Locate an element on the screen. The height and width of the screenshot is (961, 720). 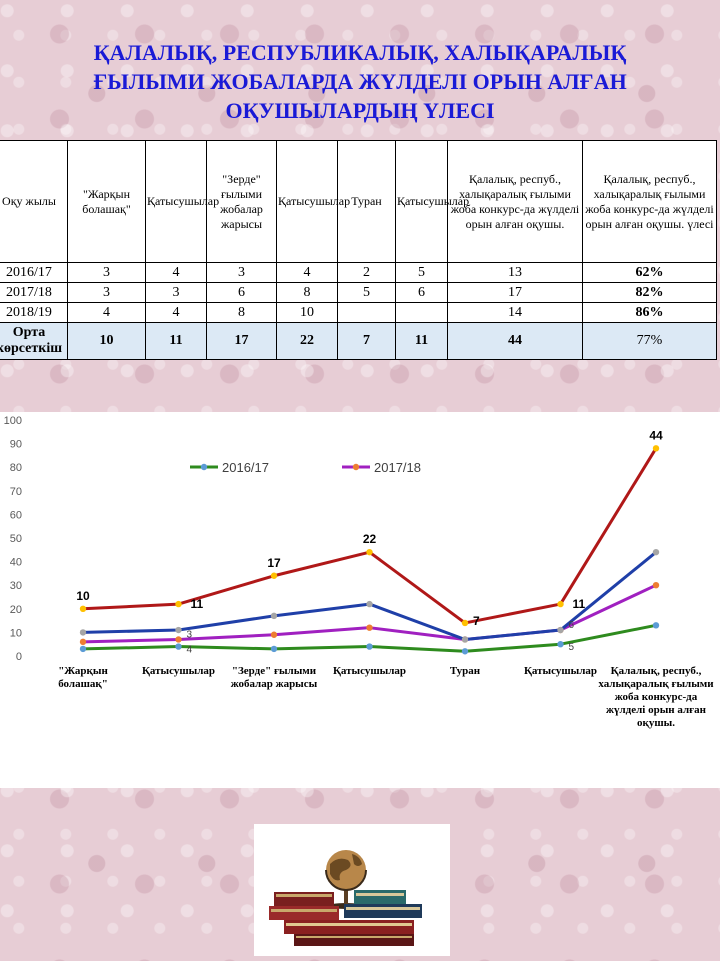
table-cell: 2 is located at coordinates (366, 272).